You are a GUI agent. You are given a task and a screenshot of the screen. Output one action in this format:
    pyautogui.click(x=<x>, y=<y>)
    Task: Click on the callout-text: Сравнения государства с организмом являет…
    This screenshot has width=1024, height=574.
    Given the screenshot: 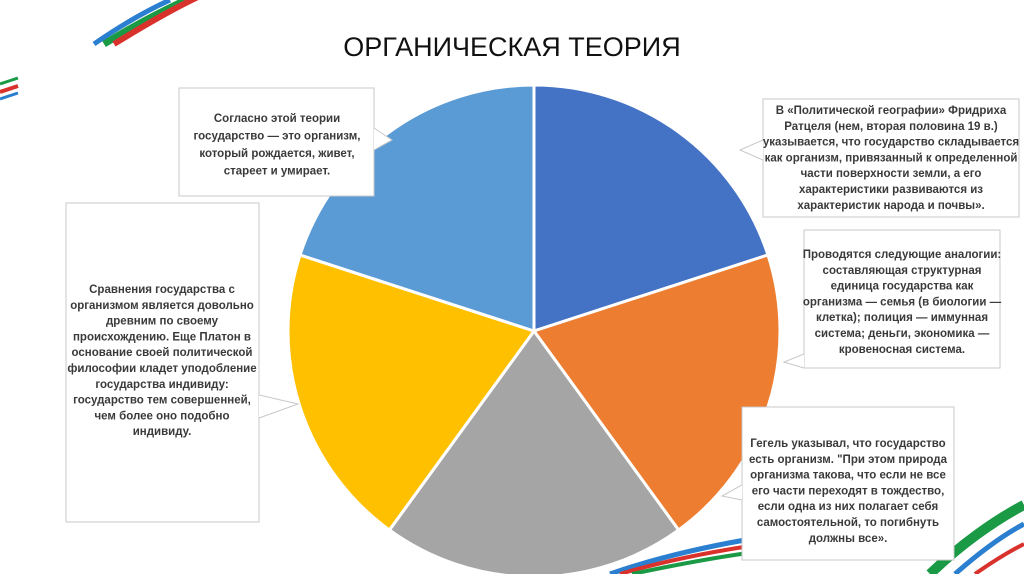 What is the action you would take?
    pyautogui.click(x=161, y=361)
    